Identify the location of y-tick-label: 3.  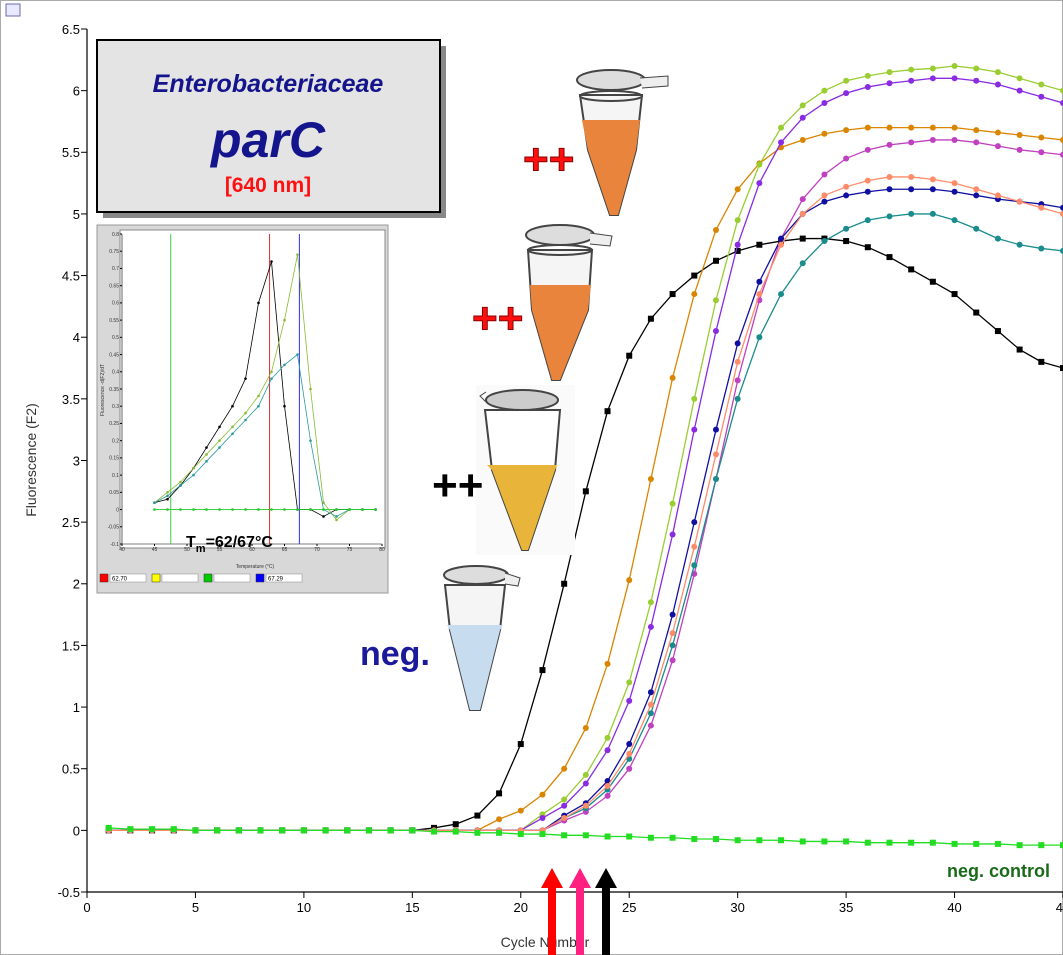
(76, 460).